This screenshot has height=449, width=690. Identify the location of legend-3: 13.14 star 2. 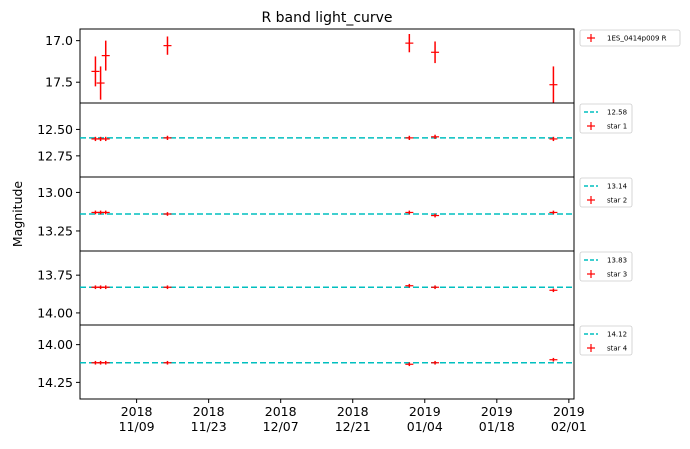
(606, 192).